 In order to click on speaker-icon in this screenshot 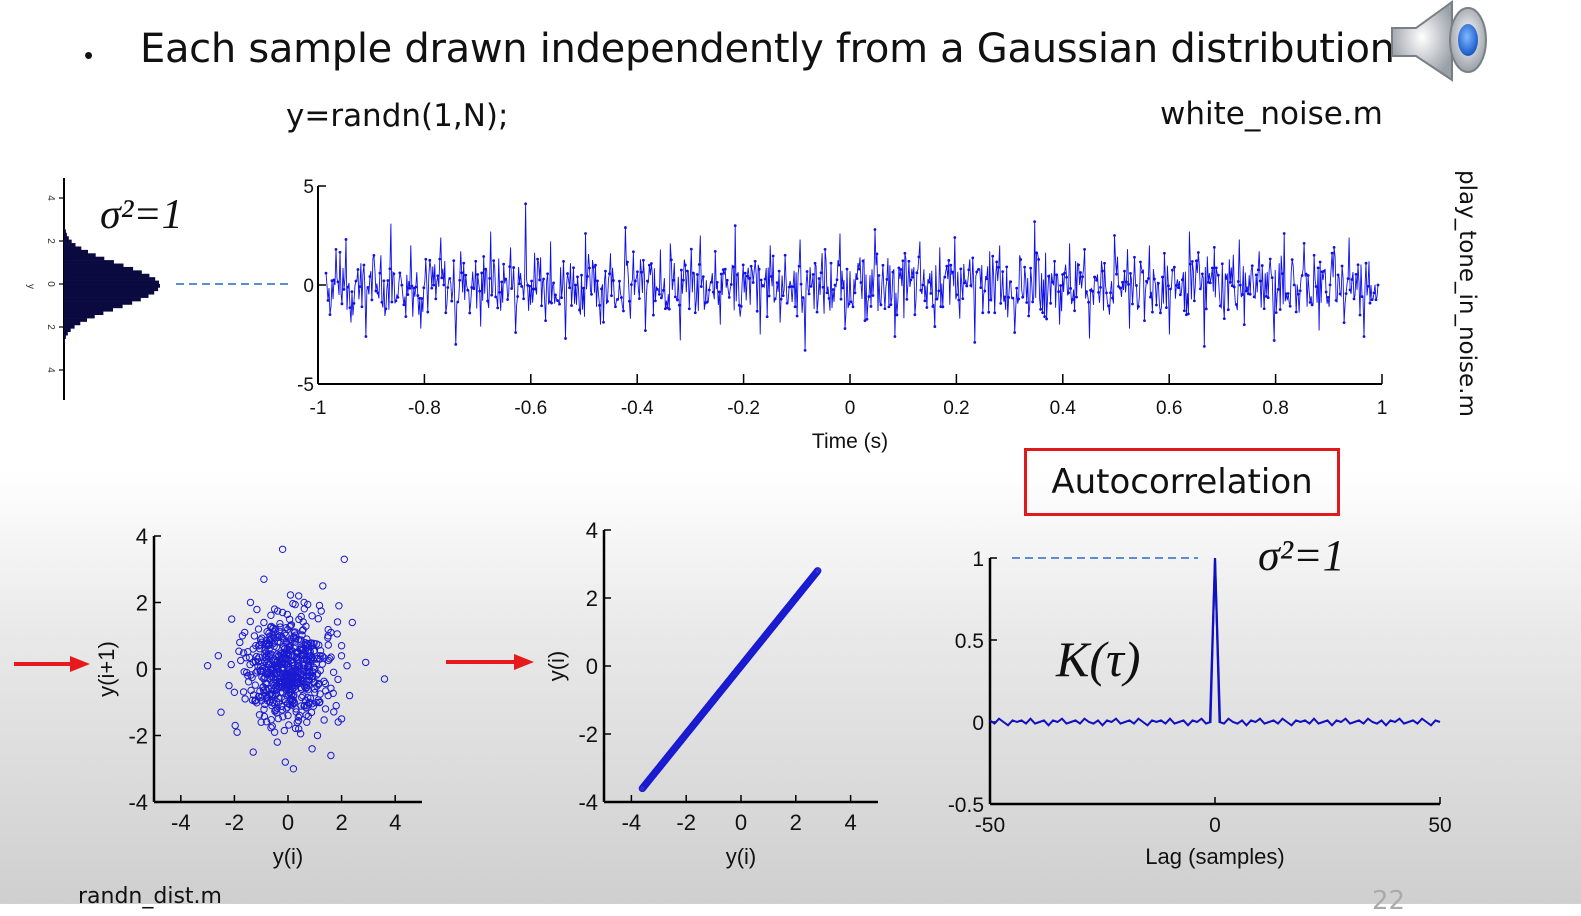, I will do `click(1438, 41)`.